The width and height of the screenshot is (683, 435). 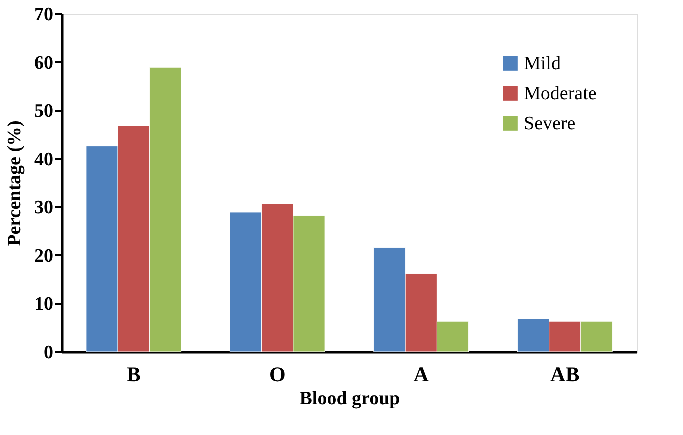 I want to click on legend-label: Moderate, so click(x=560, y=94).